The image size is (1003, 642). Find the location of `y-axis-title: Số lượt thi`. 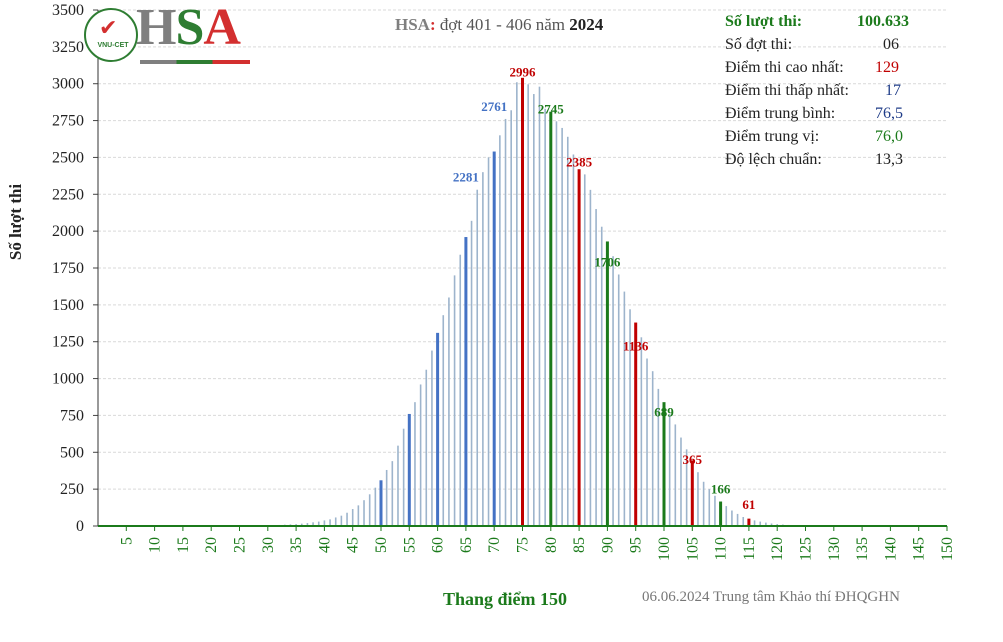

y-axis-title: Số lượt thi is located at coordinates (15, 222).